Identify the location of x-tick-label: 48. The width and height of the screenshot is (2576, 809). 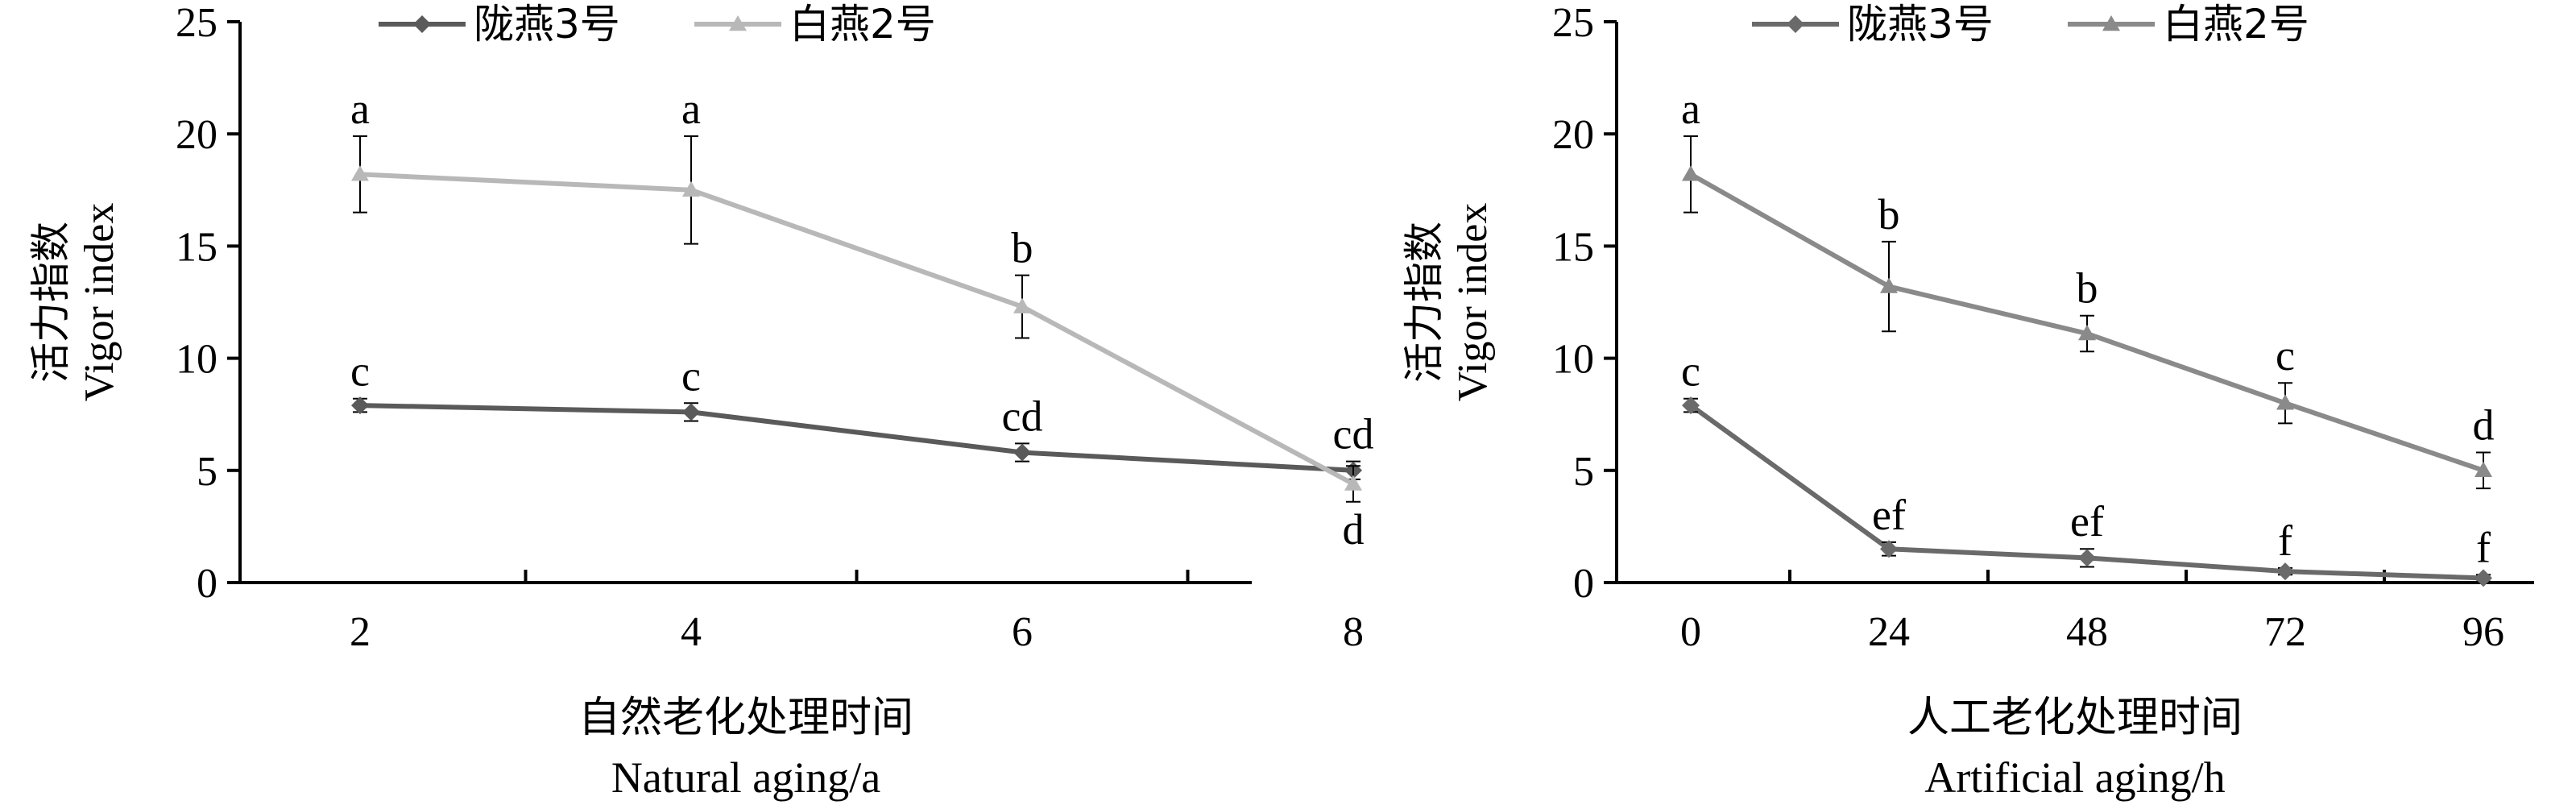
(2087, 632).